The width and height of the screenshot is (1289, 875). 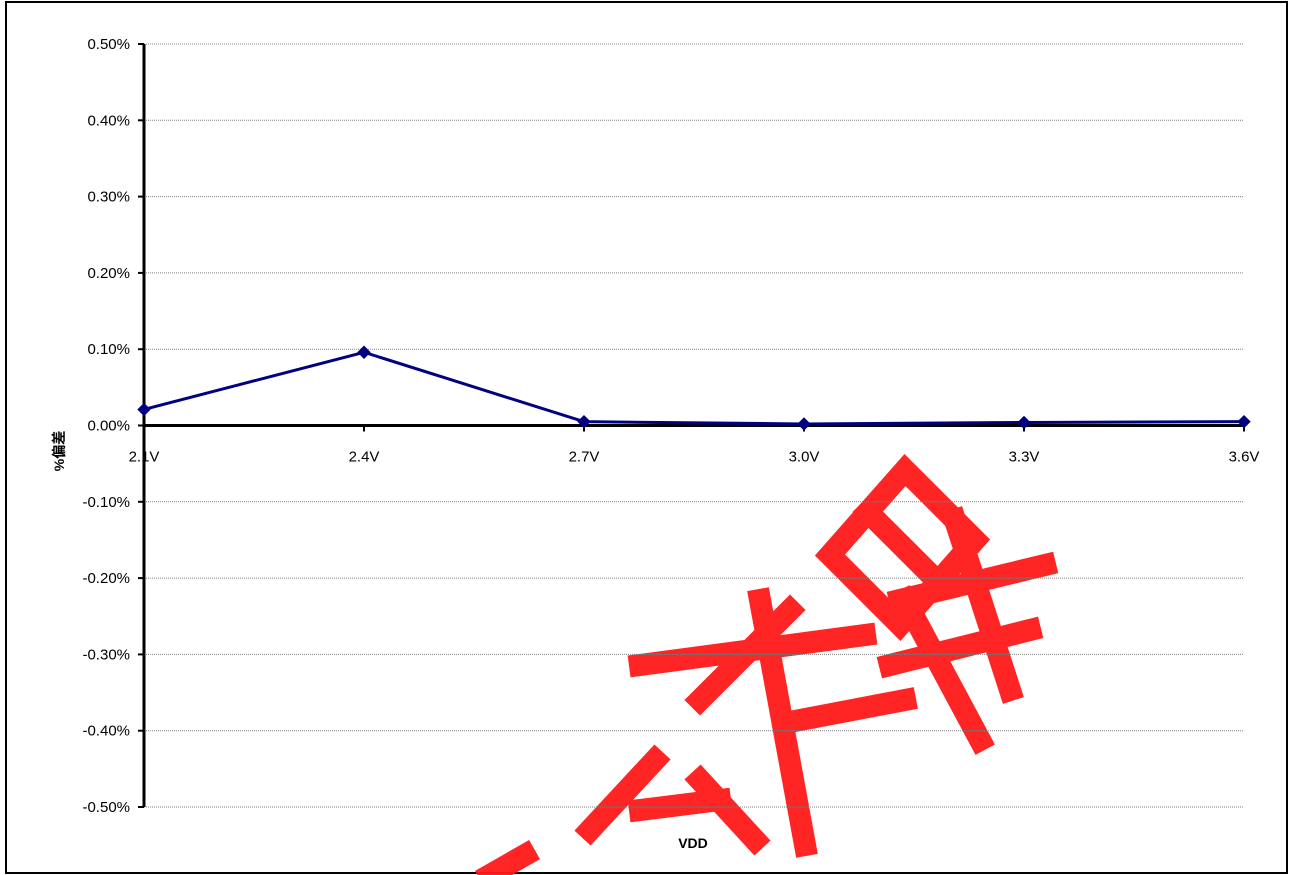 I want to click on y-tick-label: 0.50%, so click(x=108, y=44).